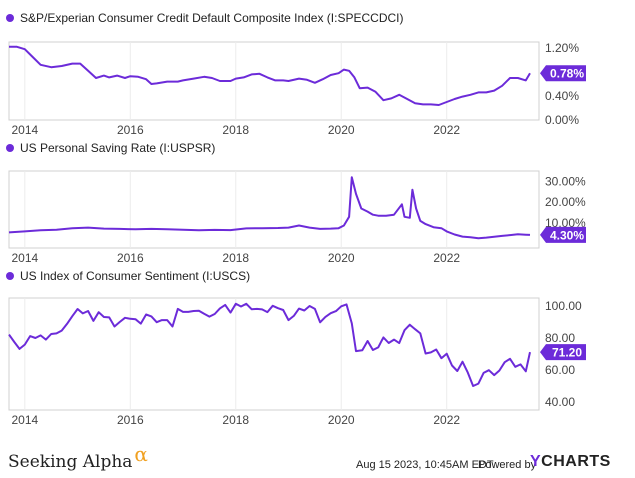 This screenshot has height=478, width=635. I want to click on ycharts-logo: YCHARTS, so click(570, 462).